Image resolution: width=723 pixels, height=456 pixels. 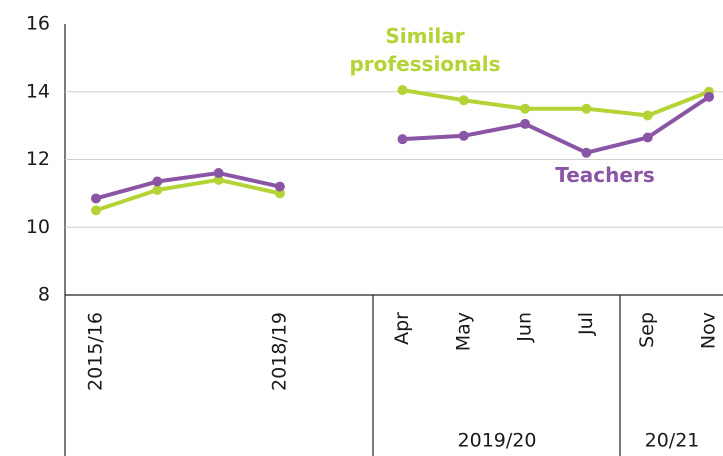 I want to click on x-tick-label: Sep, so click(x=647, y=330).